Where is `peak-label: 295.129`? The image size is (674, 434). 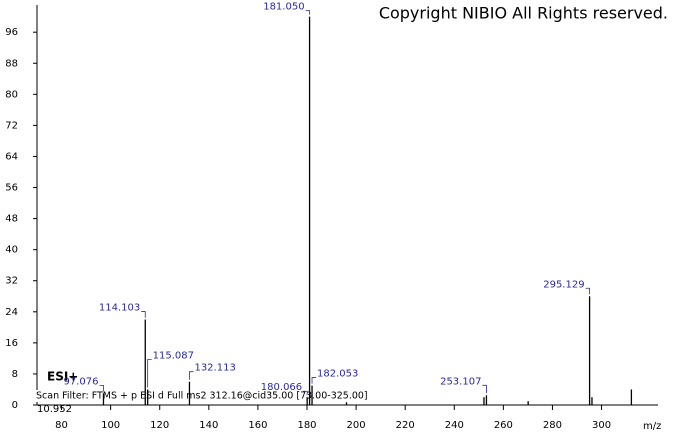 peak-label: 295.129 is located at coordinates (563, 284).